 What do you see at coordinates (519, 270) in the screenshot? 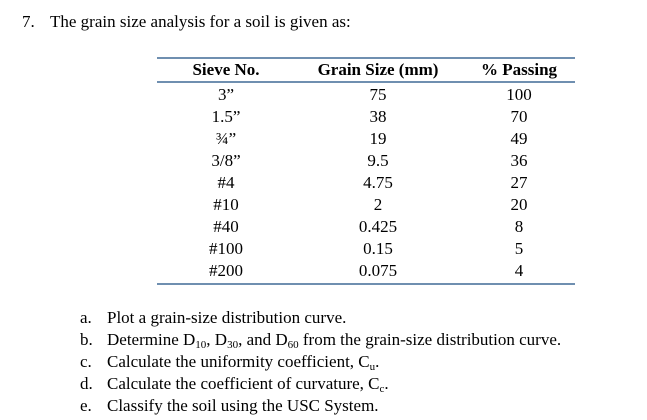
I see `table-cell: 4` at bounding box center [519, 270].